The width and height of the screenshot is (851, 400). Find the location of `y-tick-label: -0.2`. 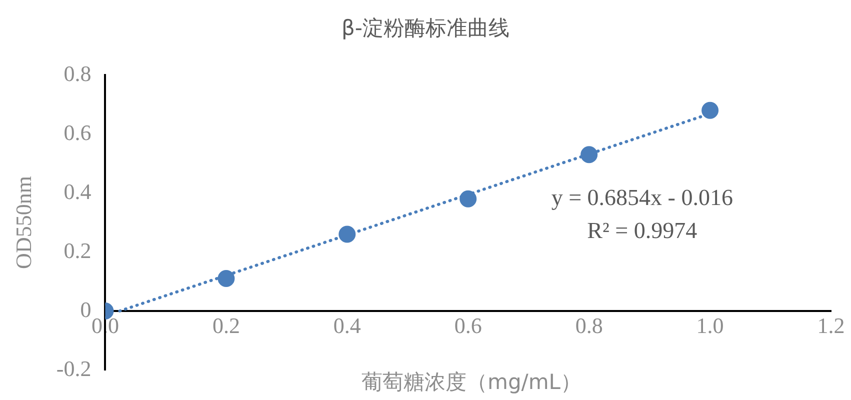

y-tick-label: -0.2 is located at coordinates (74, 368).